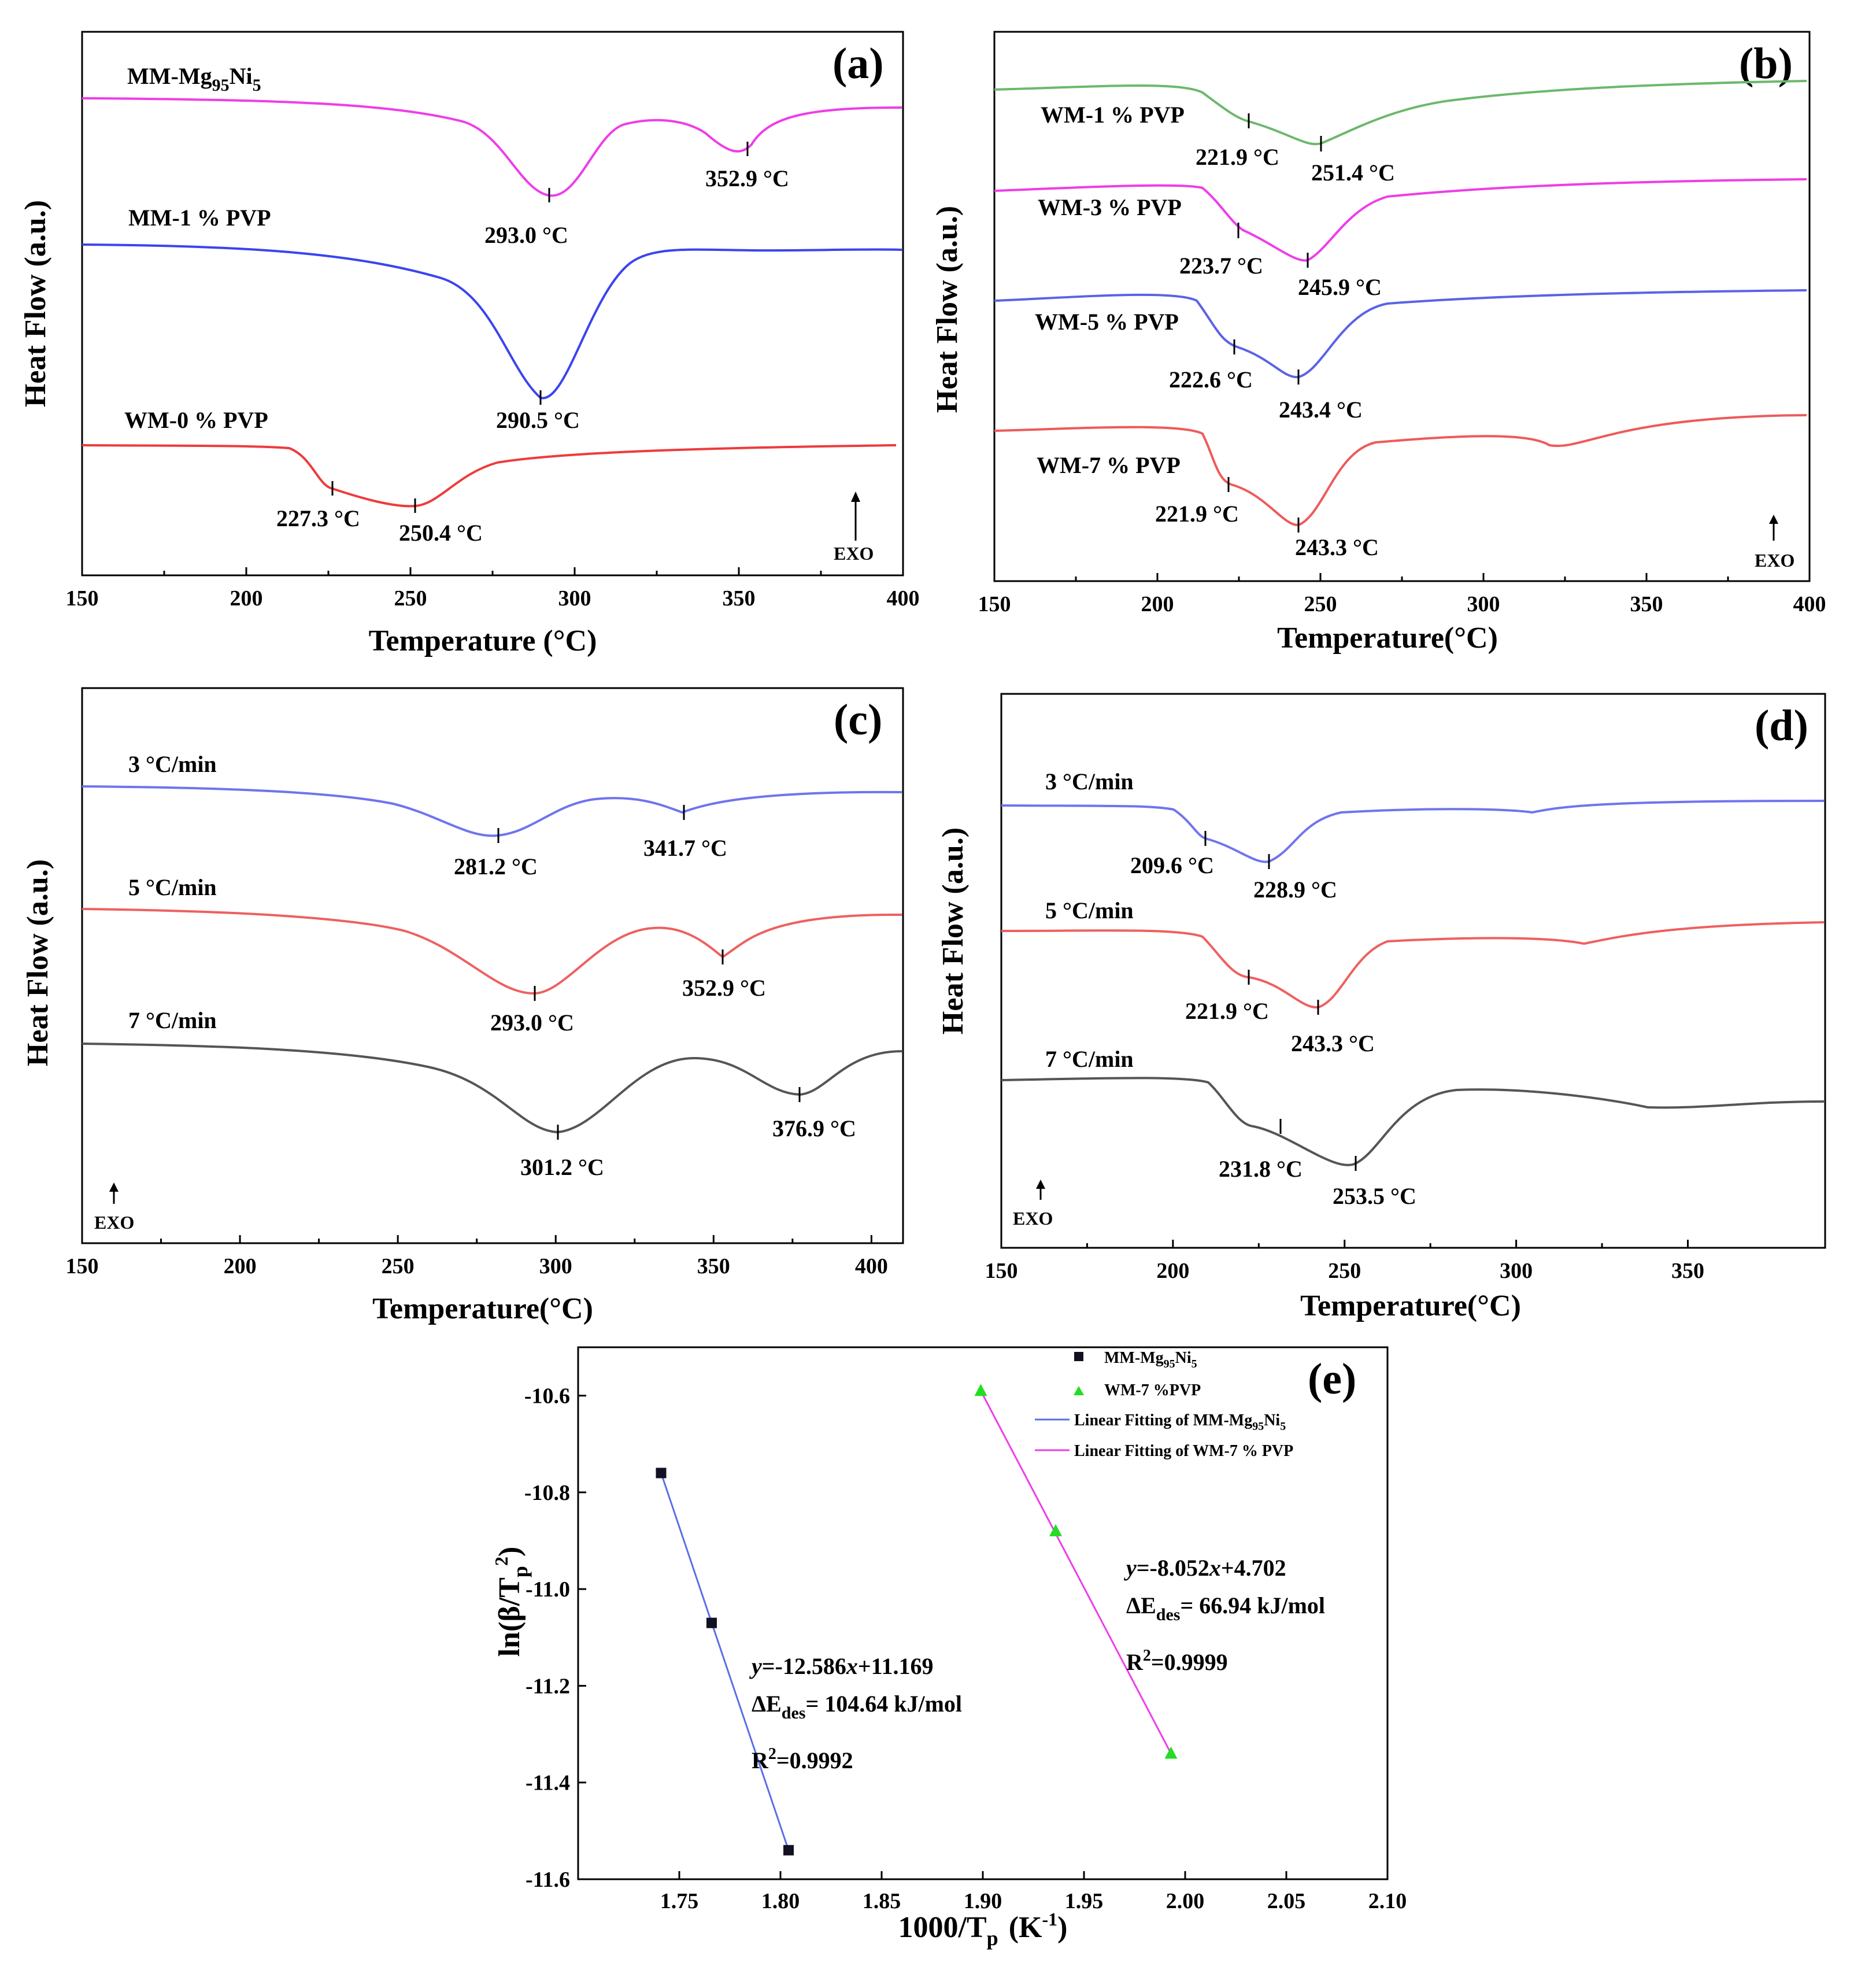 This screenshot has width=1876, height=1981. I want to click on curve-label-7-c-min: 7 °C/min, so click(1089, 1059).